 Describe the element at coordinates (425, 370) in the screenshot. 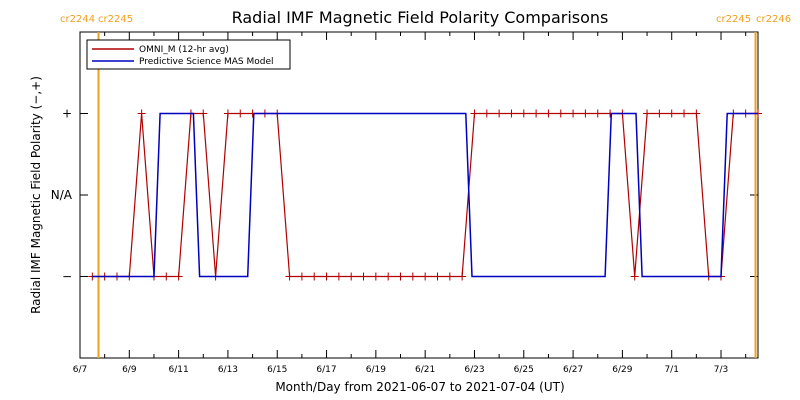

I see `x-tick-label: 6/21` at that location.